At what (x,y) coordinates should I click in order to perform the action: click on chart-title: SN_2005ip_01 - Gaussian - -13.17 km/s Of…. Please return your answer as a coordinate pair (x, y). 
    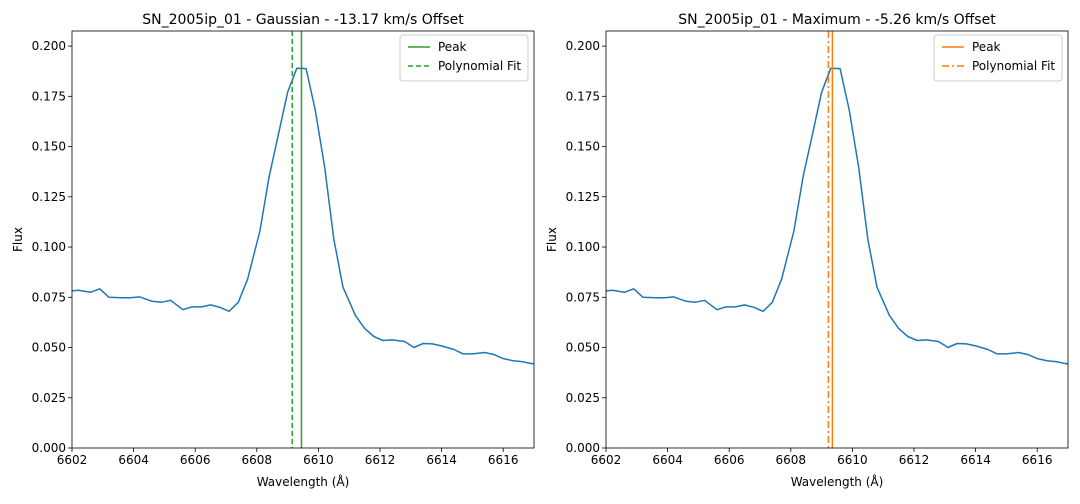
    Looking at the image, I should click on (303, 20).